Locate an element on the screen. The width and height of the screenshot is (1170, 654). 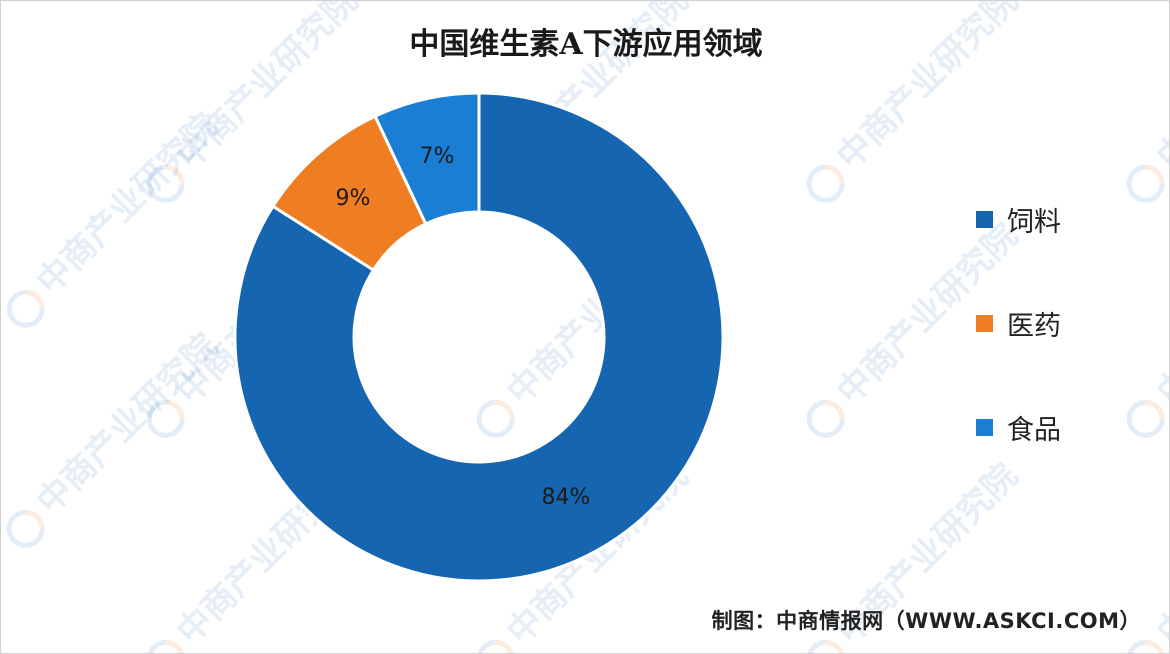
legend-label: 食品 is located at coordinates (1034, 430).